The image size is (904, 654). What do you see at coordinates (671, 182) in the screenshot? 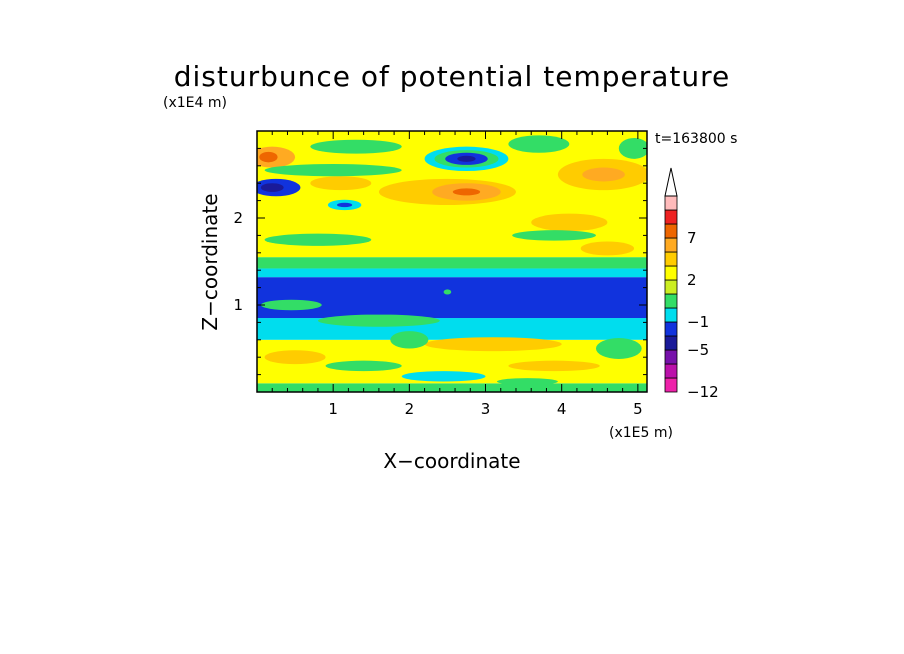
I see `colorbar-extend-arrow` at bounding box center [671, 182].